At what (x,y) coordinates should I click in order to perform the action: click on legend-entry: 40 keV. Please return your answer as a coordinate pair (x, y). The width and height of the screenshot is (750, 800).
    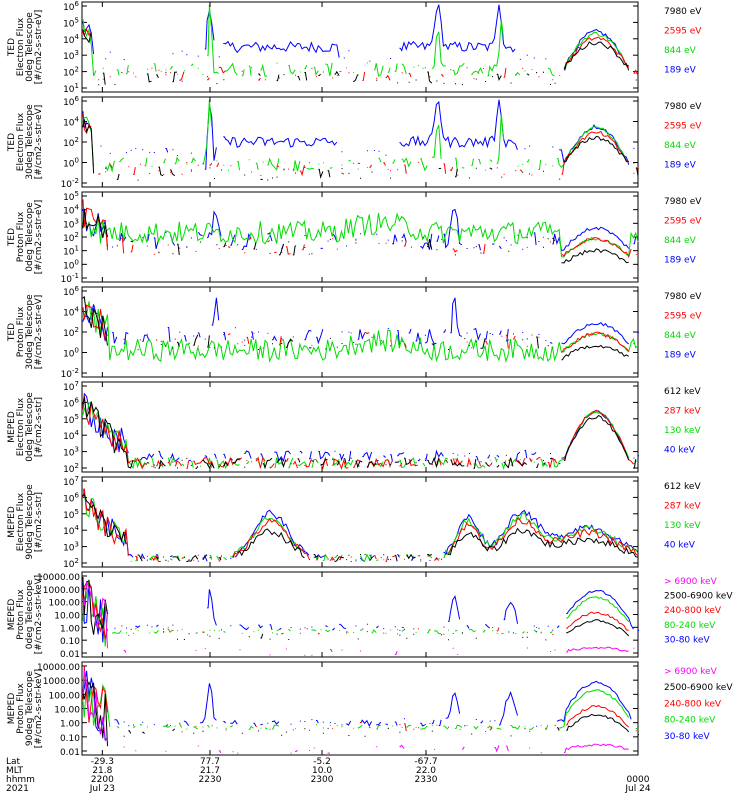
    Looking at the image, I should click on (680, 451).